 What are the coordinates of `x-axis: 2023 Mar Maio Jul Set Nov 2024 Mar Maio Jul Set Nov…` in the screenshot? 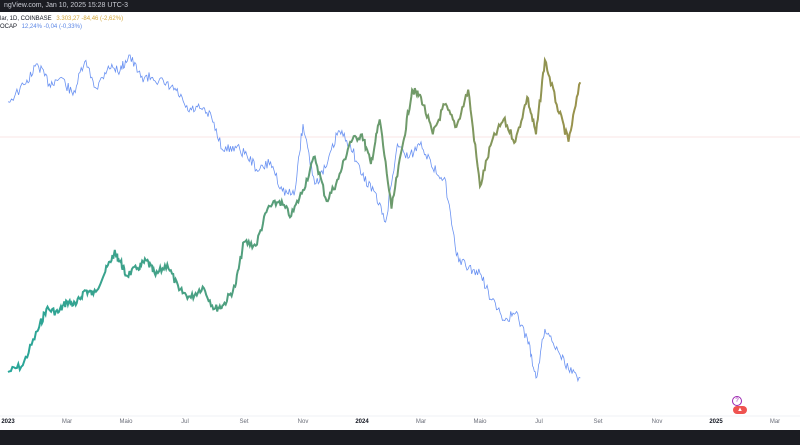 It's located at (400, 422).